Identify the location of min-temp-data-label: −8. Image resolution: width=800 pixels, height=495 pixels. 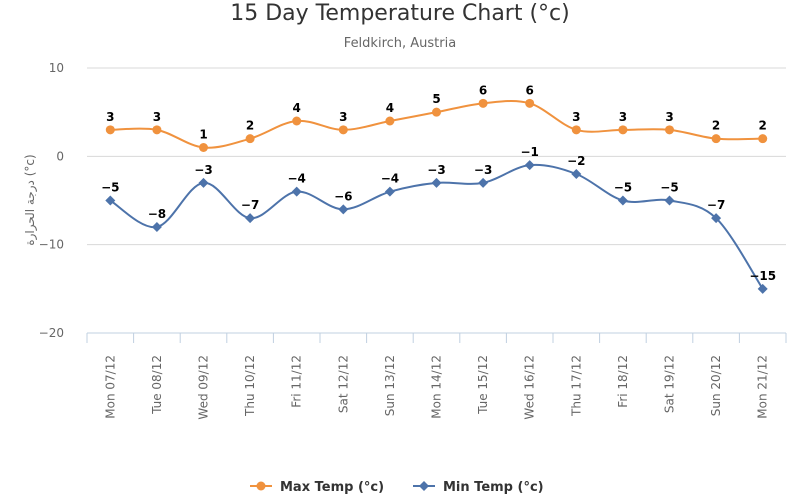
(157, 214).